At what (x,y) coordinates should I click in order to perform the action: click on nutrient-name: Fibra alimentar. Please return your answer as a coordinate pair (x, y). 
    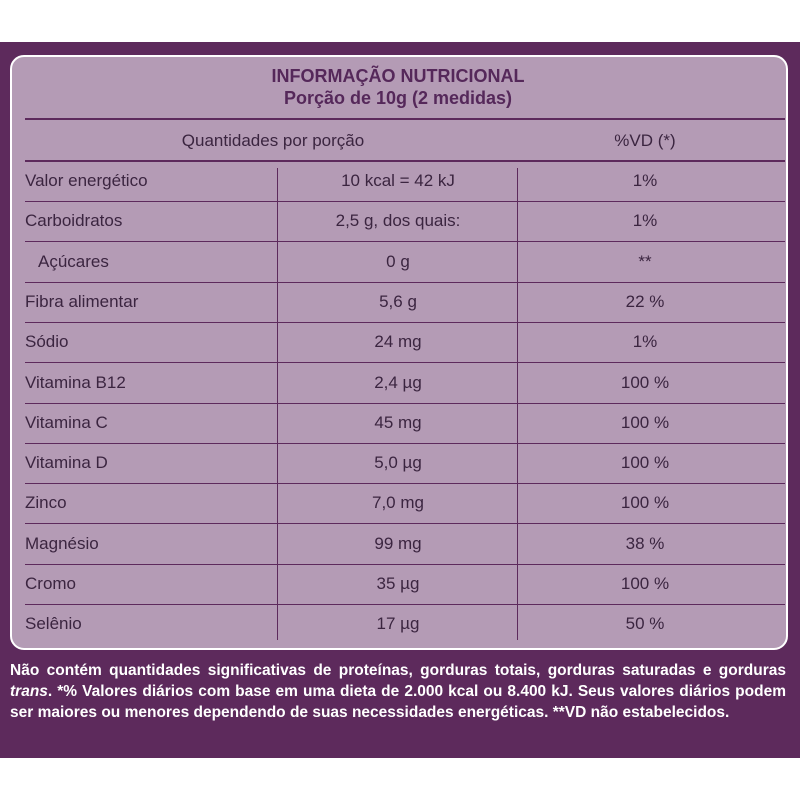
    Looking at the image, I should click on (82, 301).